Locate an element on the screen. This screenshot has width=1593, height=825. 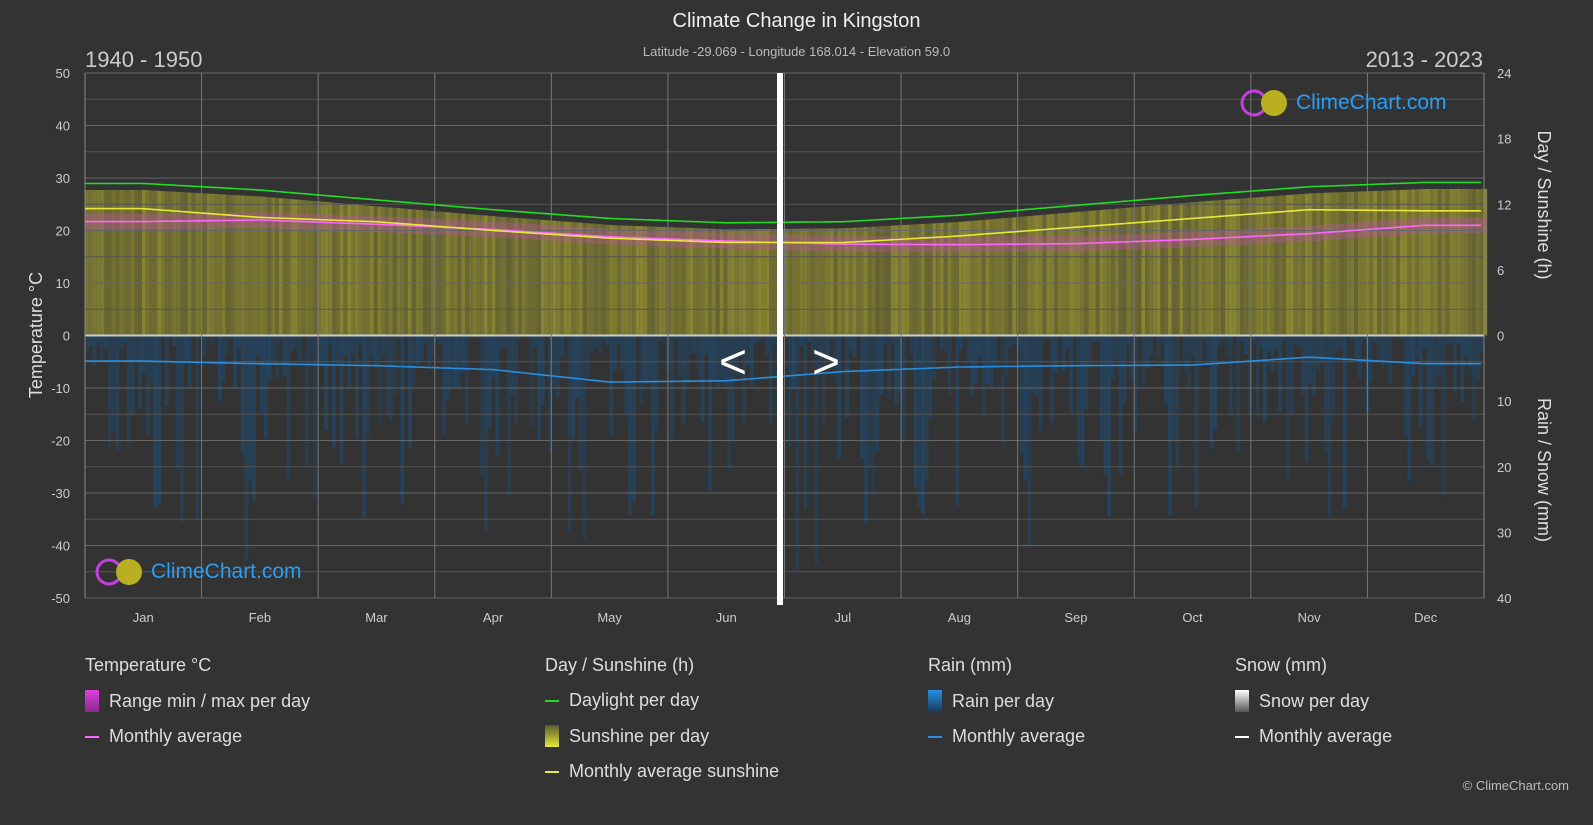
y-left-tick: -40 is located at coordinates (60, 546).